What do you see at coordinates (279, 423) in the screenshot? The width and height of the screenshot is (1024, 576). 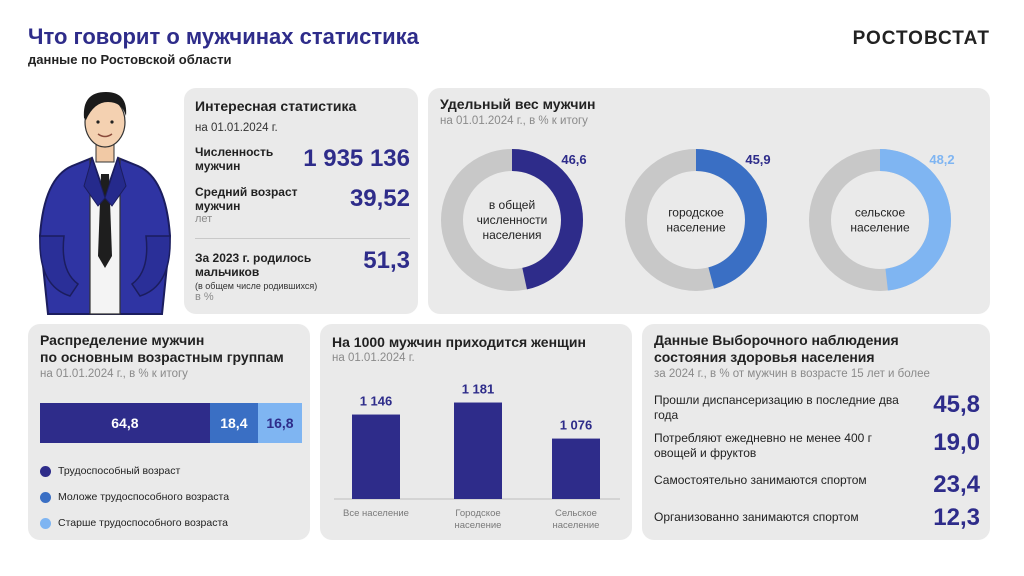 I see `age-segment: 16,8` at bounding box center [279, 423].